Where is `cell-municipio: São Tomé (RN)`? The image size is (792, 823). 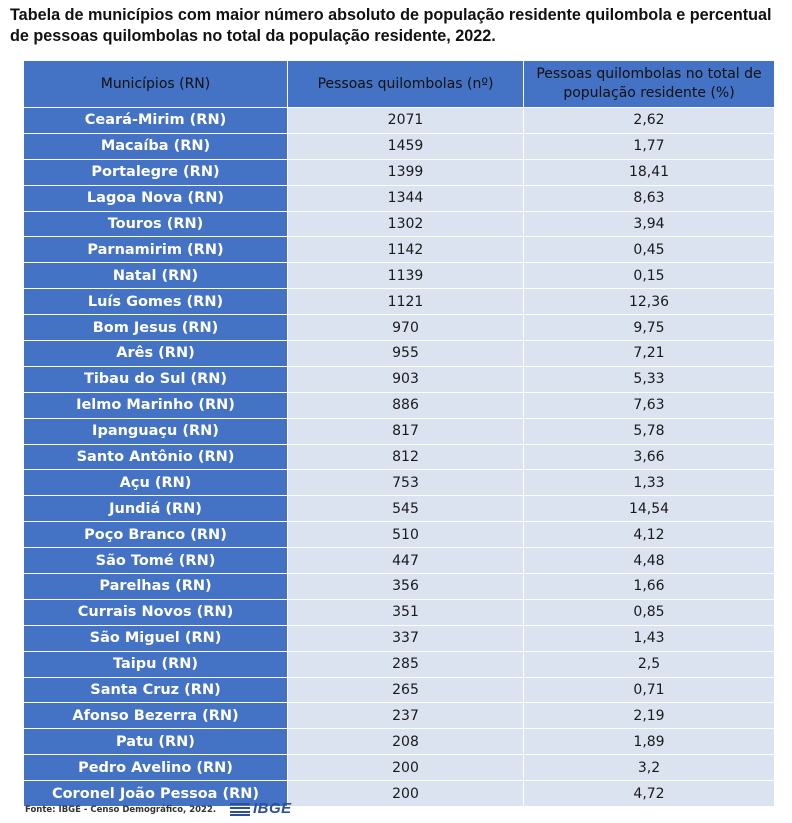 cell-municipio: São Tomé (RN) is located at coordinates (155, 561).